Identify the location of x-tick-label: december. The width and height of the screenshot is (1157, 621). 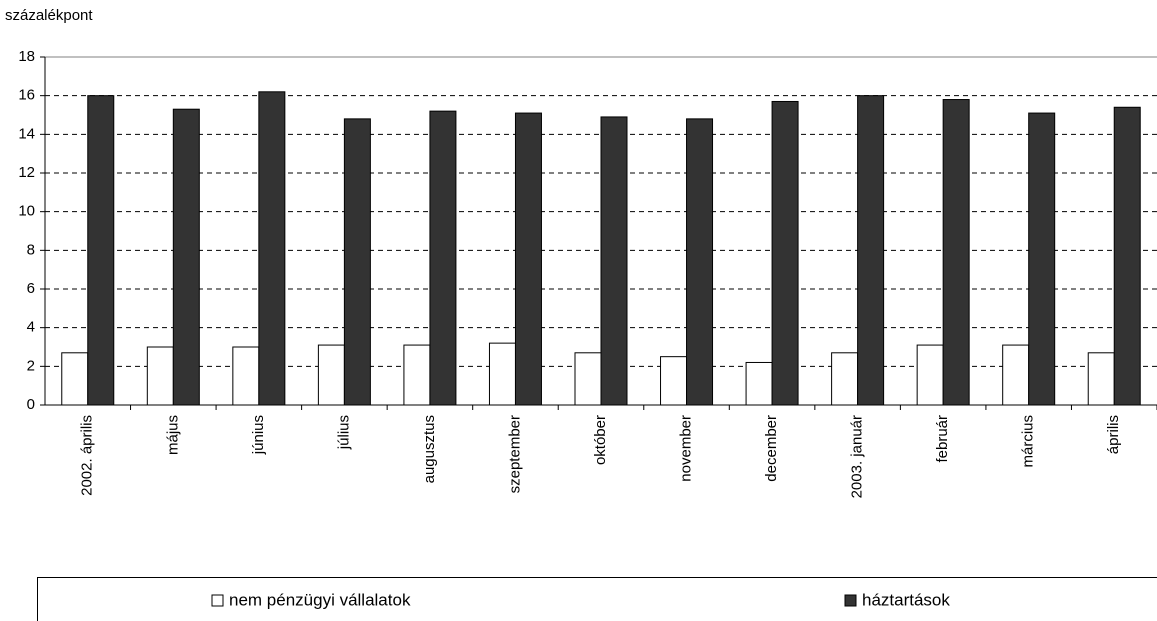
(771, 448).